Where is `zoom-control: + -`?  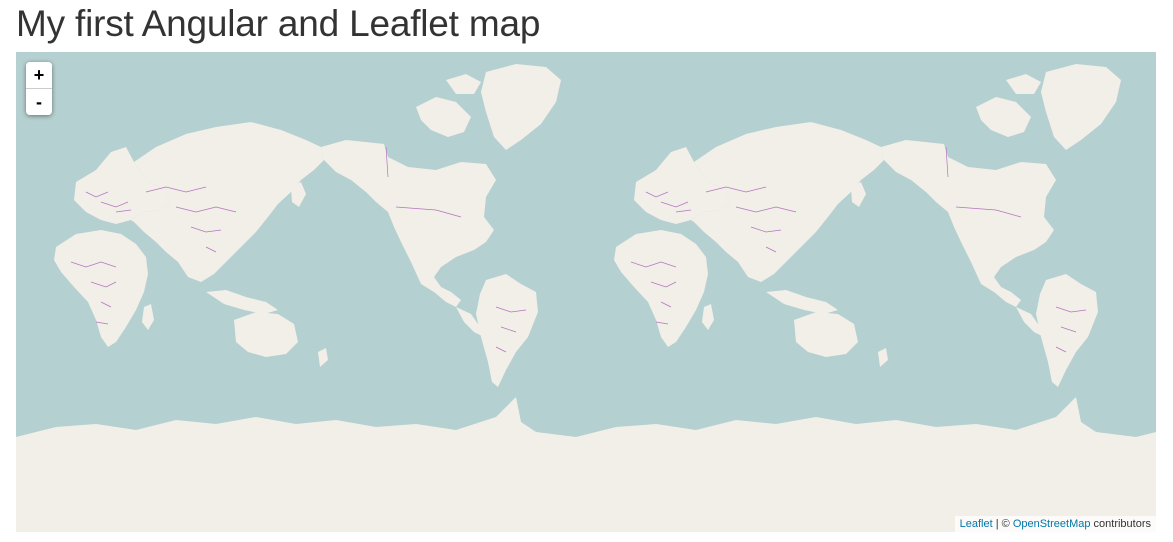 zoom-control: + - is located at coordinates (39, 88).